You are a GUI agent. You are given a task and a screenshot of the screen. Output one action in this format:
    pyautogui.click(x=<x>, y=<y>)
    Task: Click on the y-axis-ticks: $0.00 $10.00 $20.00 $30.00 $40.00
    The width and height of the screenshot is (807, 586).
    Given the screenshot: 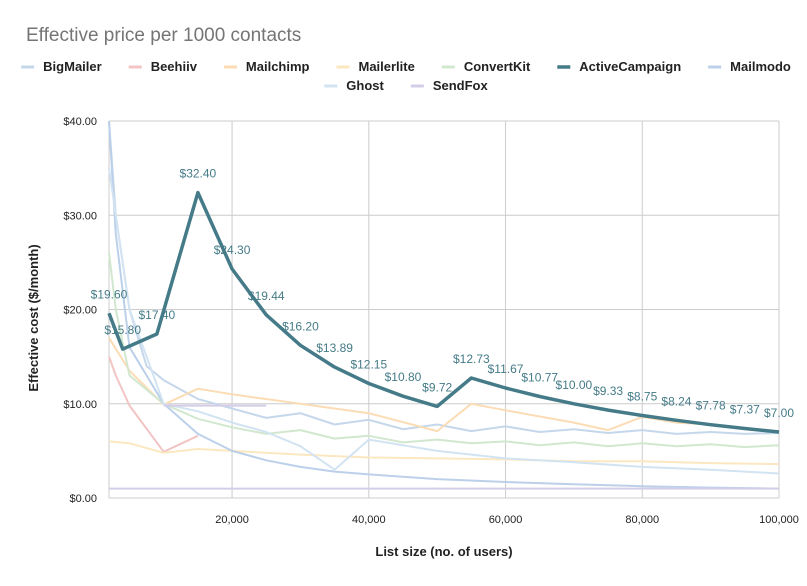 What is the action you would take?
    pyautogui.click(x=80, y=310)
    